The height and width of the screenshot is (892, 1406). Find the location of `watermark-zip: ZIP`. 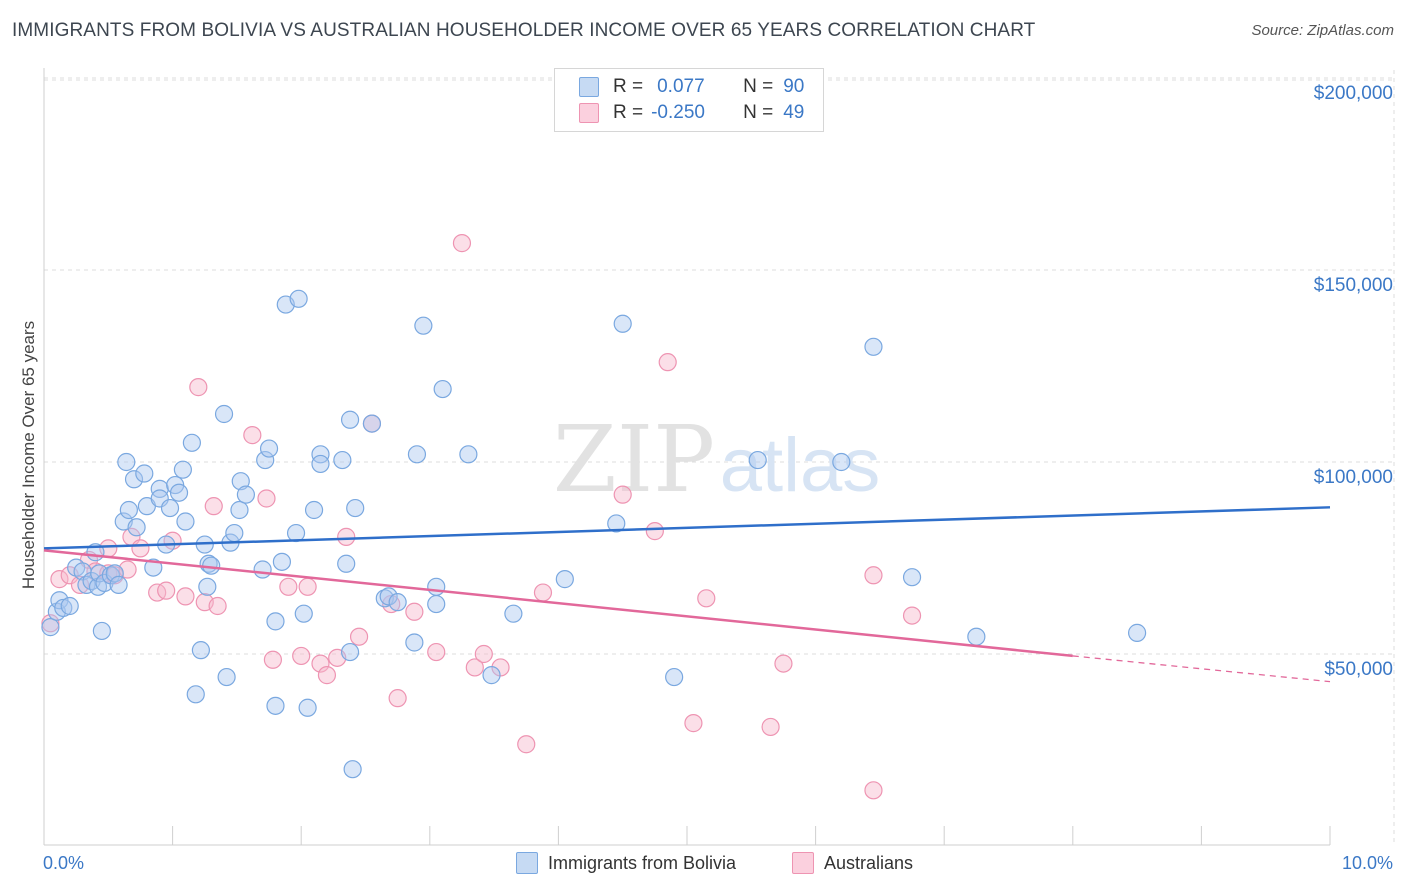

watermark-zip: ZIP is located at coordinates (634, 459).